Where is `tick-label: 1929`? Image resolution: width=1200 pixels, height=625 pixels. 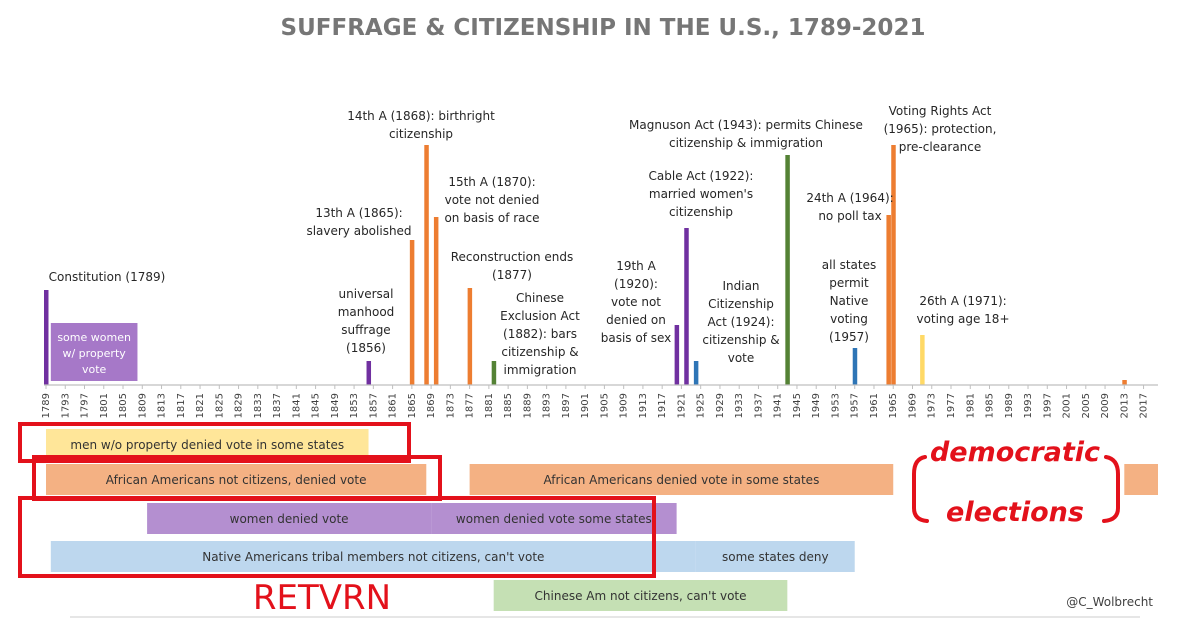 tick-label: 1929 is located at coordinates (720, 405).